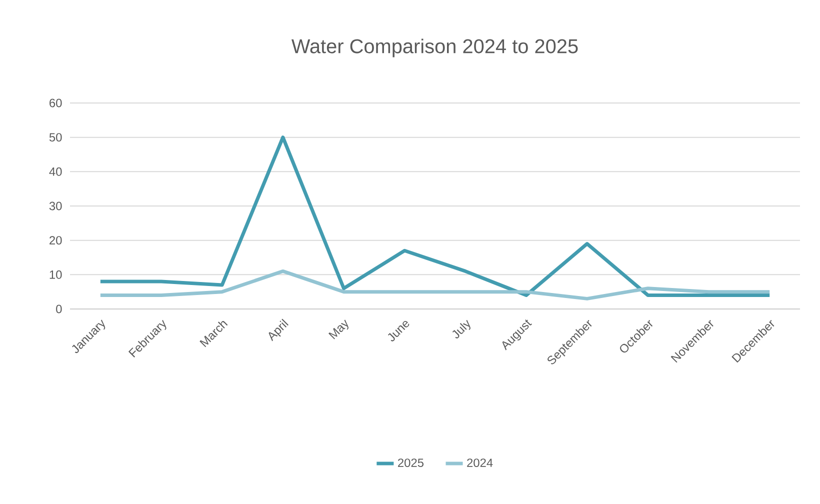 The width and height of the screenshot is (820, 504). I want to click on y-tick-label: 30, so click(55, 206).